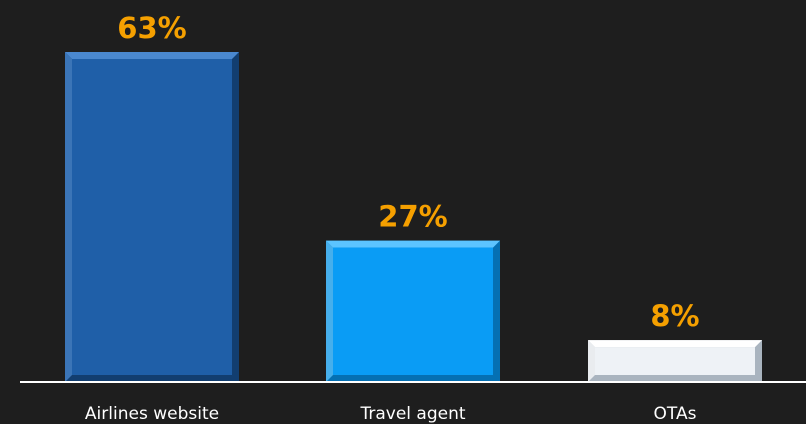 The height and width of the screenshot is (424, 806). I want to click on x-tick-label: Travel agent, so click(412, 414).